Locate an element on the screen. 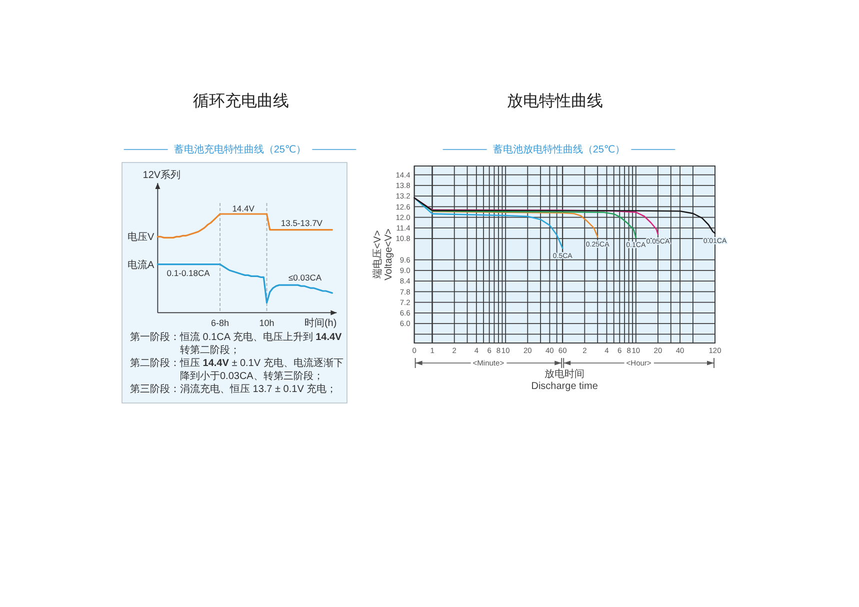  y-axis-title: 12V系列 is located at coordinates (161, 175).